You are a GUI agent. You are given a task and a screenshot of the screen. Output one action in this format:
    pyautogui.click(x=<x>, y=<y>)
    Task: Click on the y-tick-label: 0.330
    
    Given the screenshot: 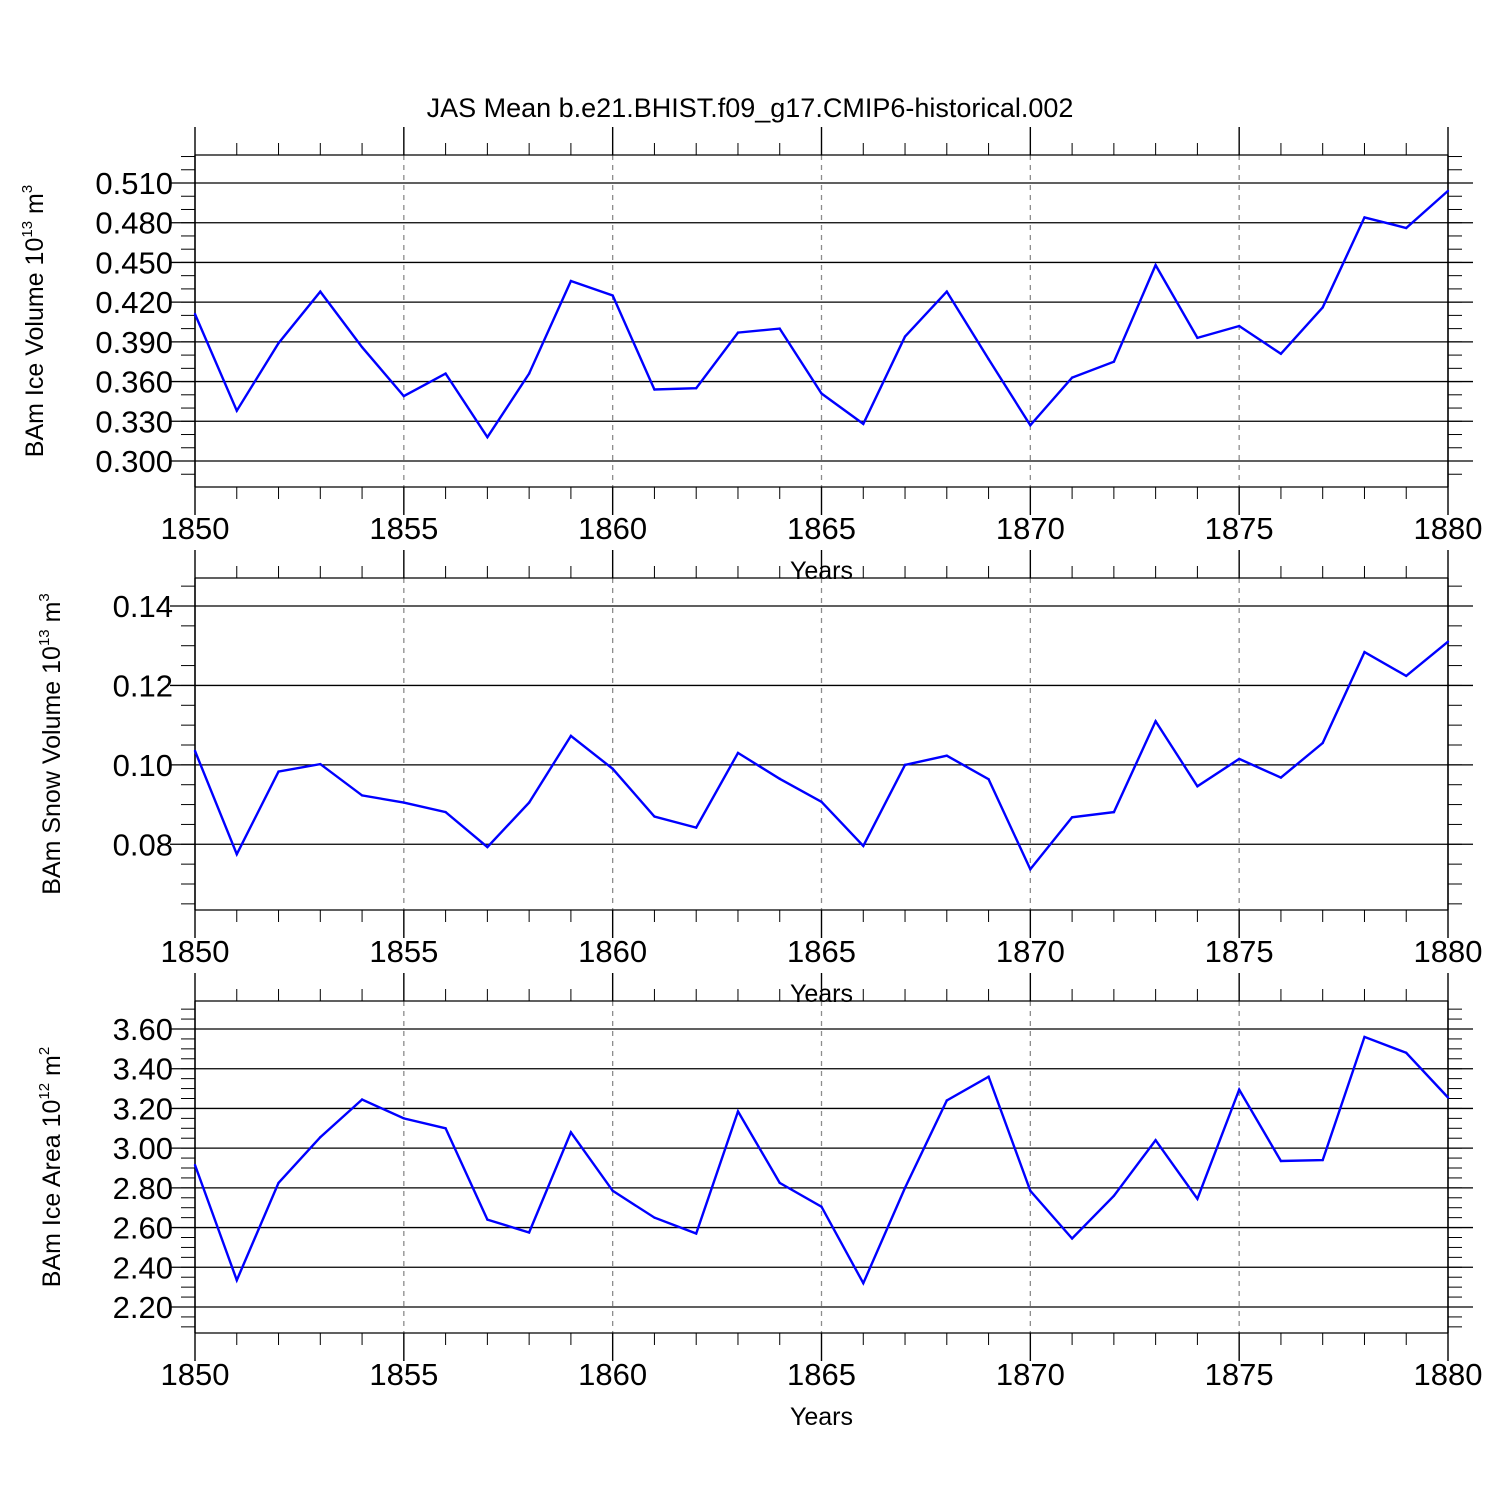 What is the action you would take?
    pyautogui.click(x=134, y=421)
    